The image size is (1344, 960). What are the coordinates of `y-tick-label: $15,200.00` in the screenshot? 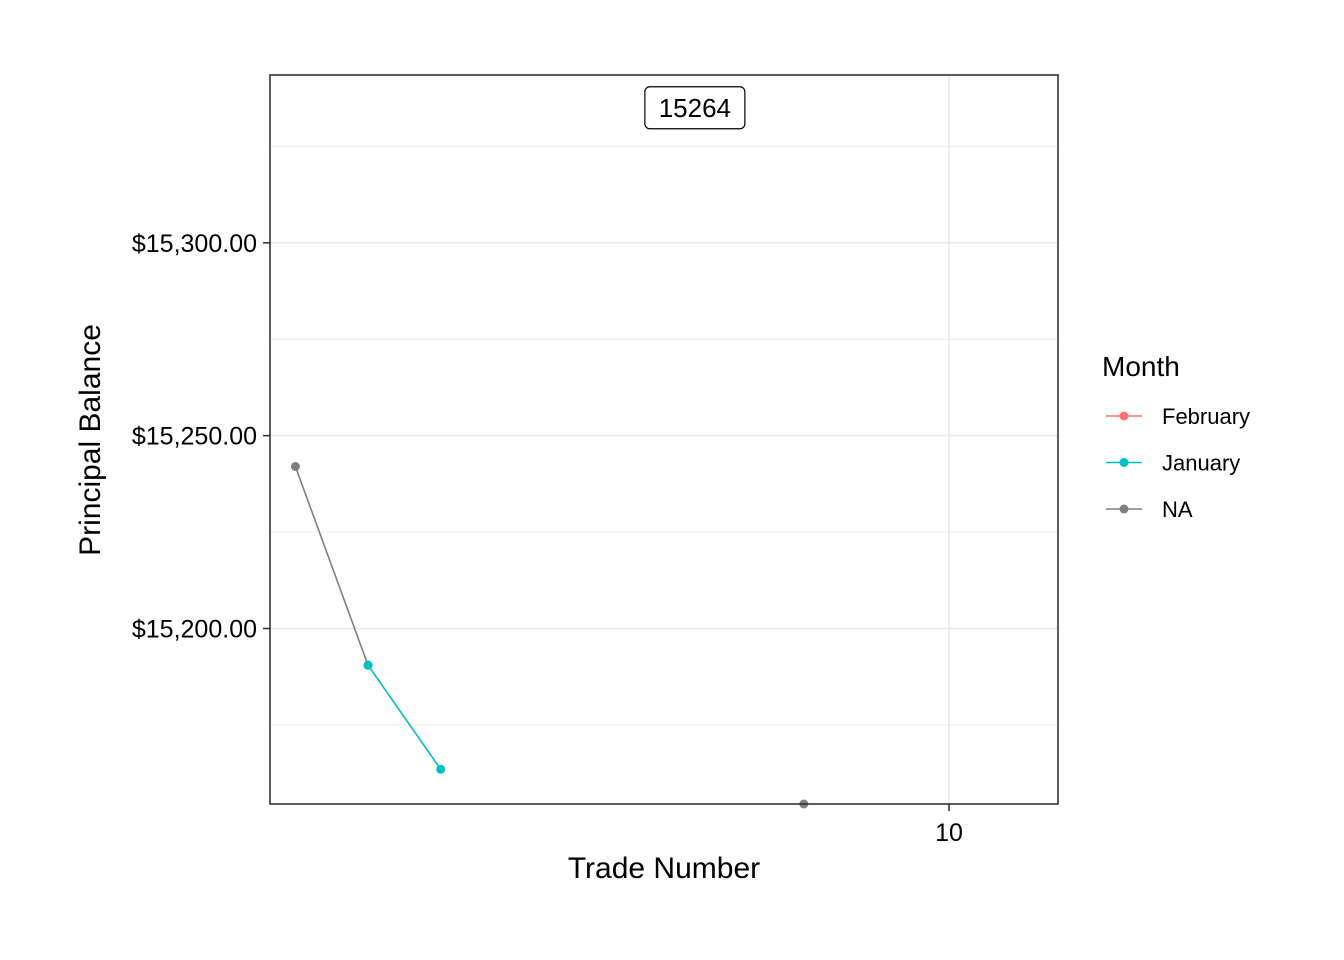 It's located at (194, 630).